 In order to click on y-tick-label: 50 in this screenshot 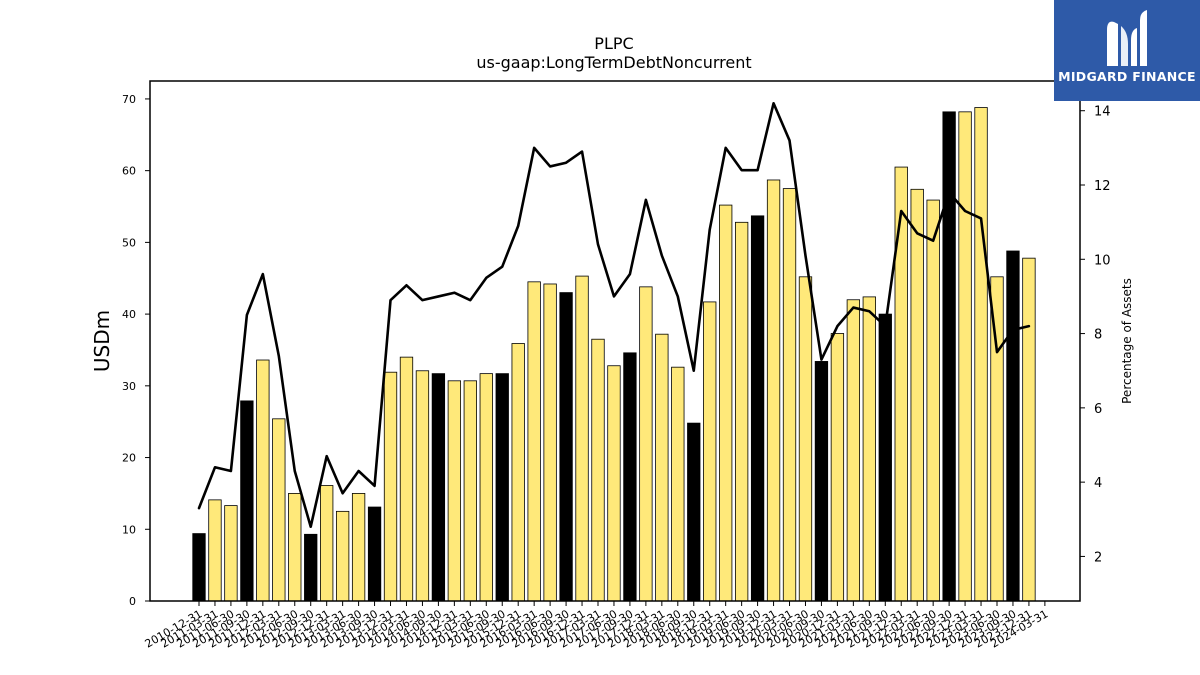, I will do `click(129, 242)`.